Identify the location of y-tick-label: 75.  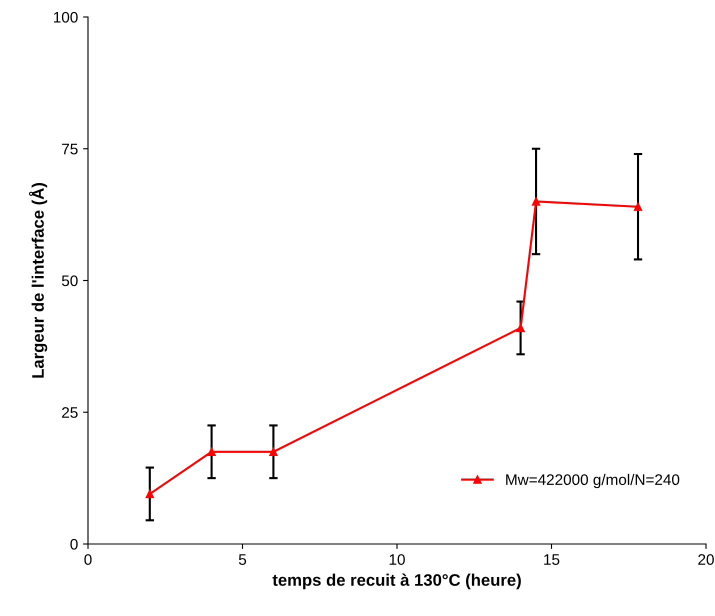
(70, 149).